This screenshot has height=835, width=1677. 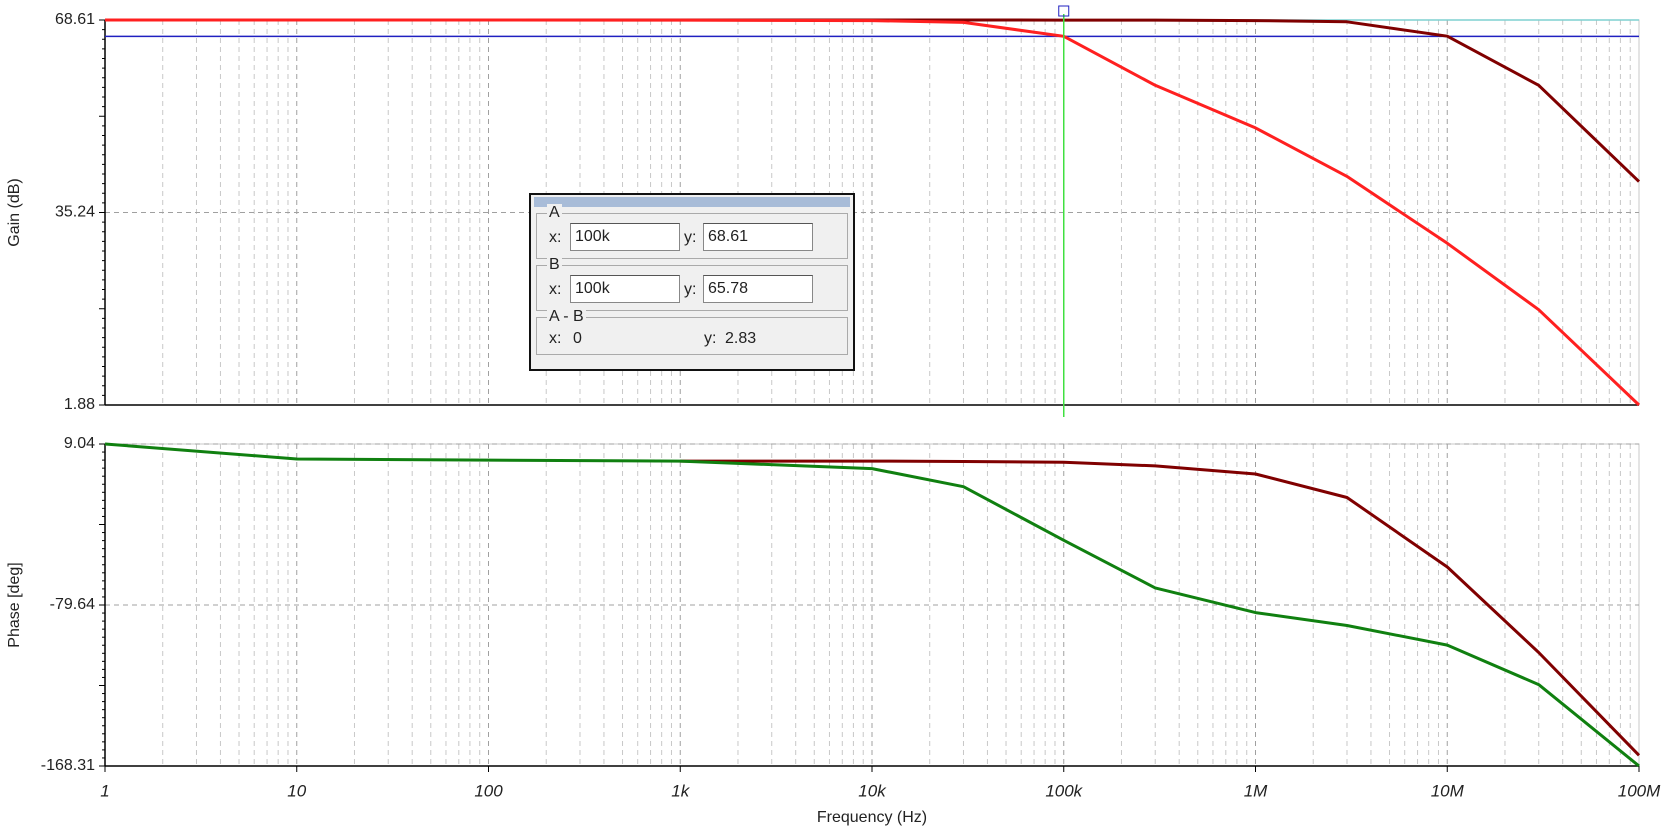 What do you see at coordinates (566, 317) in the screenshot?
I see `group-title: A - B` at bounding box center [566, 317].